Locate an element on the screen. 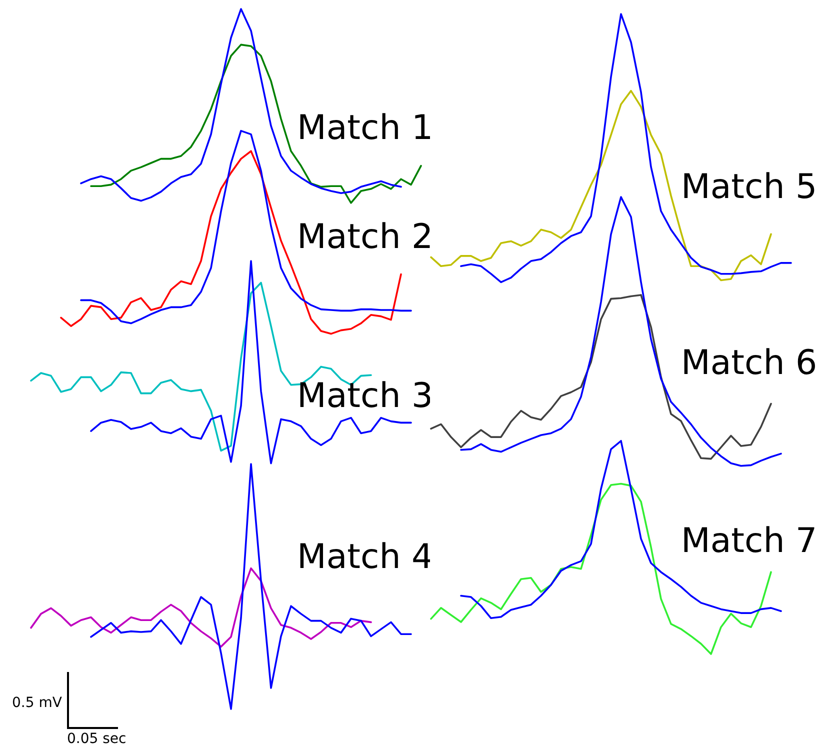 This screenshot has width=822, height=747. text: 0.05 sec is located at coordinates (96, 739).